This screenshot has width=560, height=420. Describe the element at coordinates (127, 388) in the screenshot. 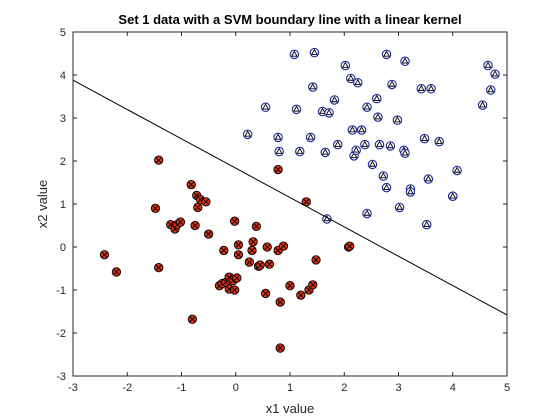

I see `x-tick-label: -2` at that location.